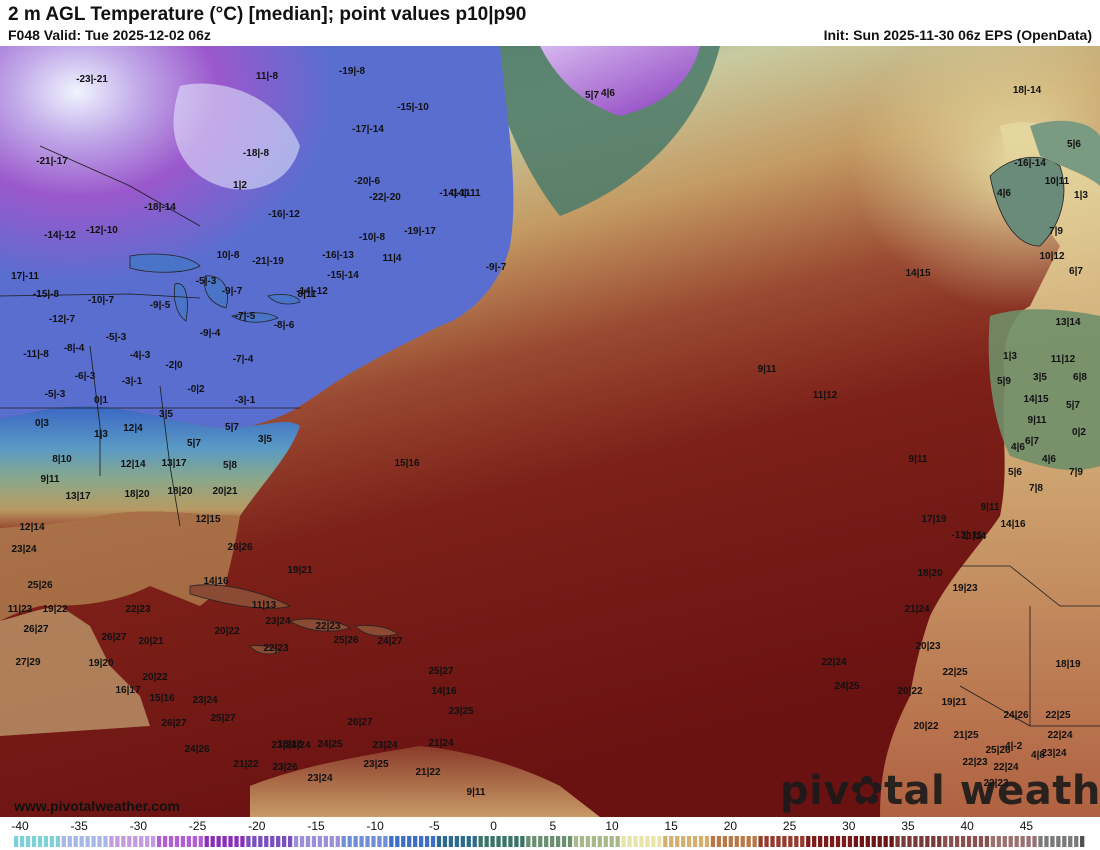  I want to click on point-value: 19|21, so click(299, 570).